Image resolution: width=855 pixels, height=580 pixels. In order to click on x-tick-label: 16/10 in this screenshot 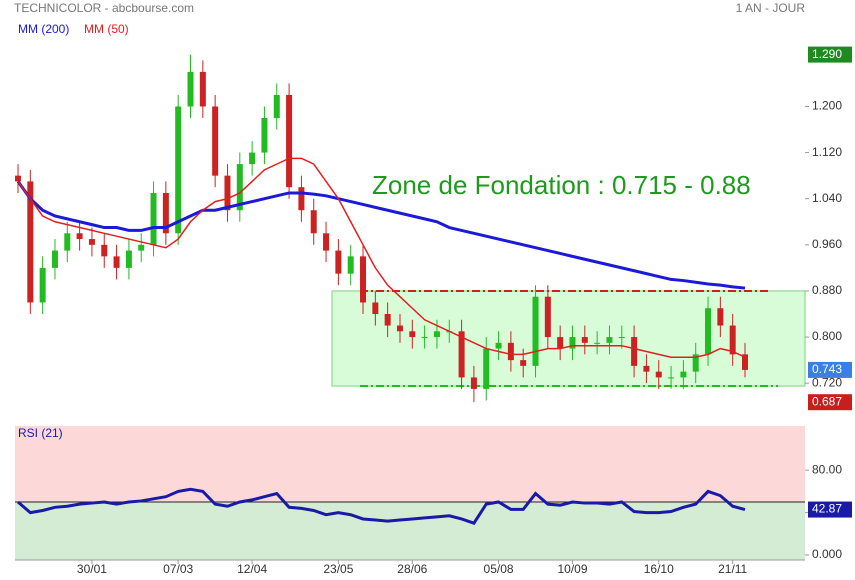, I will do `click(659, 569)`.